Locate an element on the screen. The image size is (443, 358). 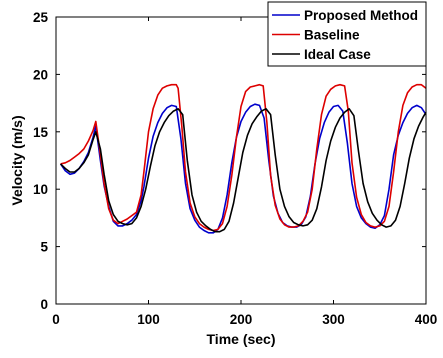
x-tick-label: 200 is located at coordinates (241, 319).